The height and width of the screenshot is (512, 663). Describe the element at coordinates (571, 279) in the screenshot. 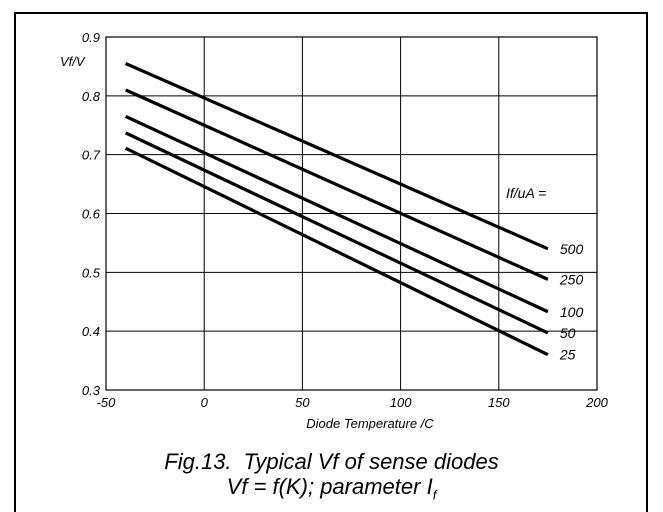

I see `series-label-250: 250` at that location.